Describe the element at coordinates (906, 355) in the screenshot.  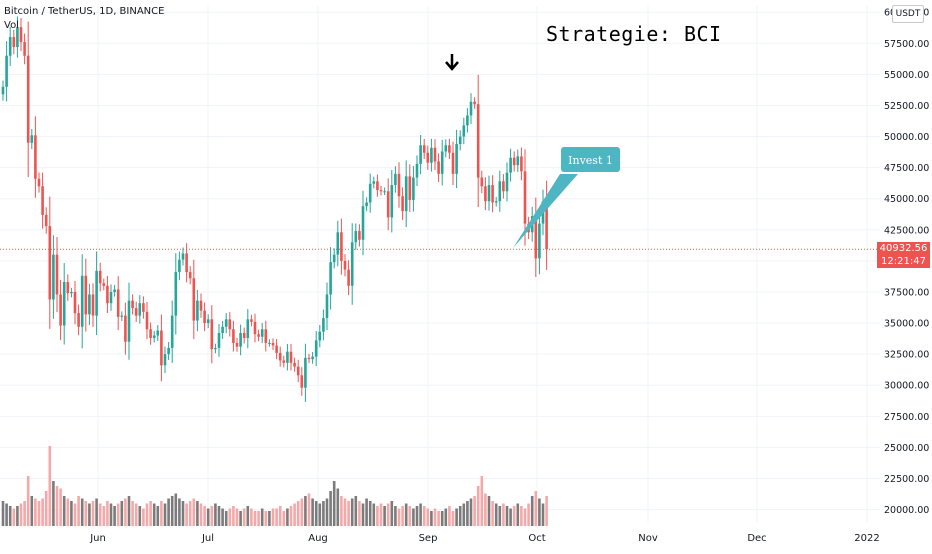
I see `price-tick-label: 32500.00` at that location.